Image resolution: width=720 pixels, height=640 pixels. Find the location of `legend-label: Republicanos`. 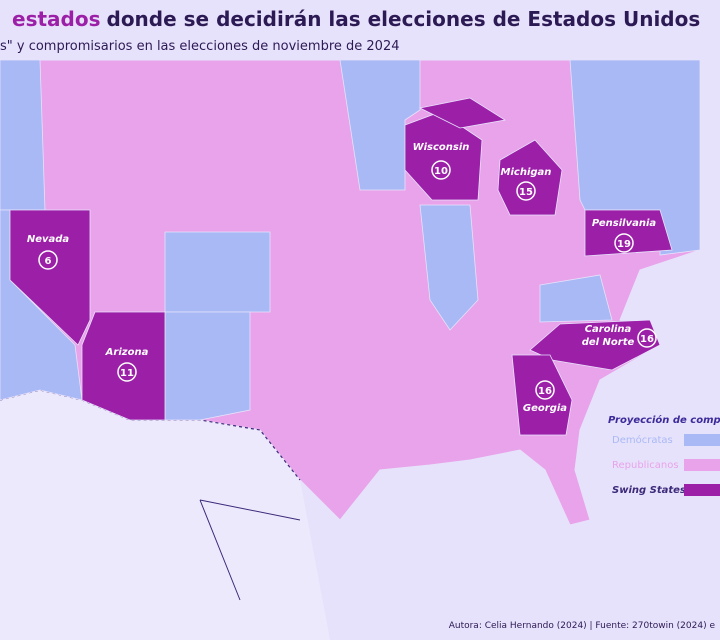

legend-label: Republicanos is located at coordinates (645, 465).